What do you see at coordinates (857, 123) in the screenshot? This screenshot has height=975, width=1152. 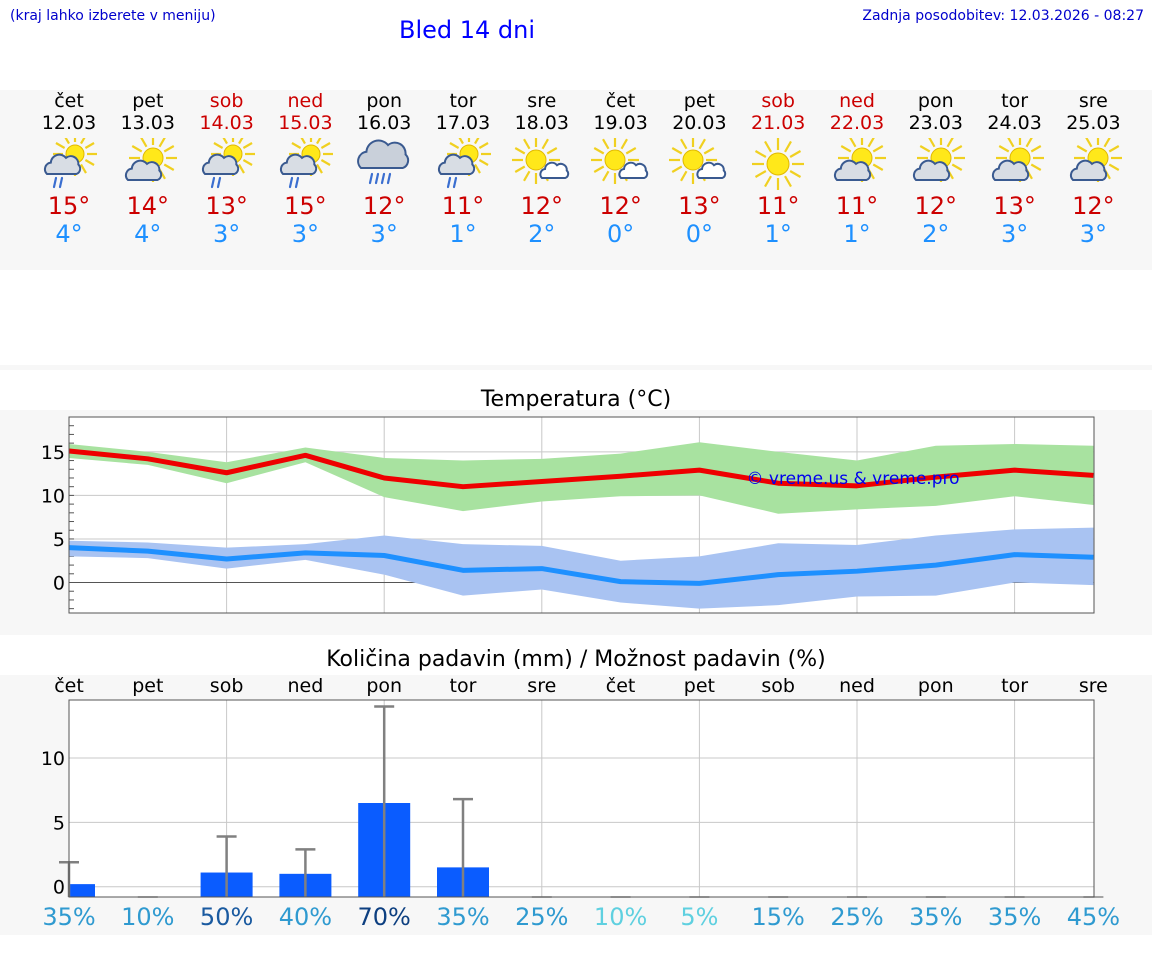 I see `day-date: 22.03` at bounding box center [857, 123].